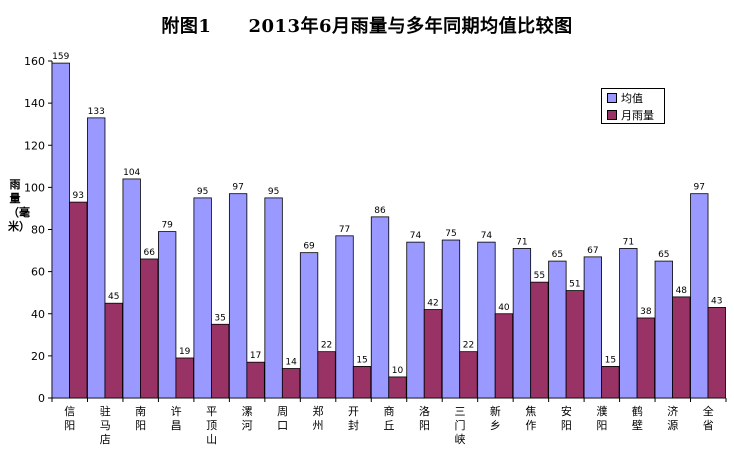  I want to click on x-category-label: 全省, so click(708, 418).